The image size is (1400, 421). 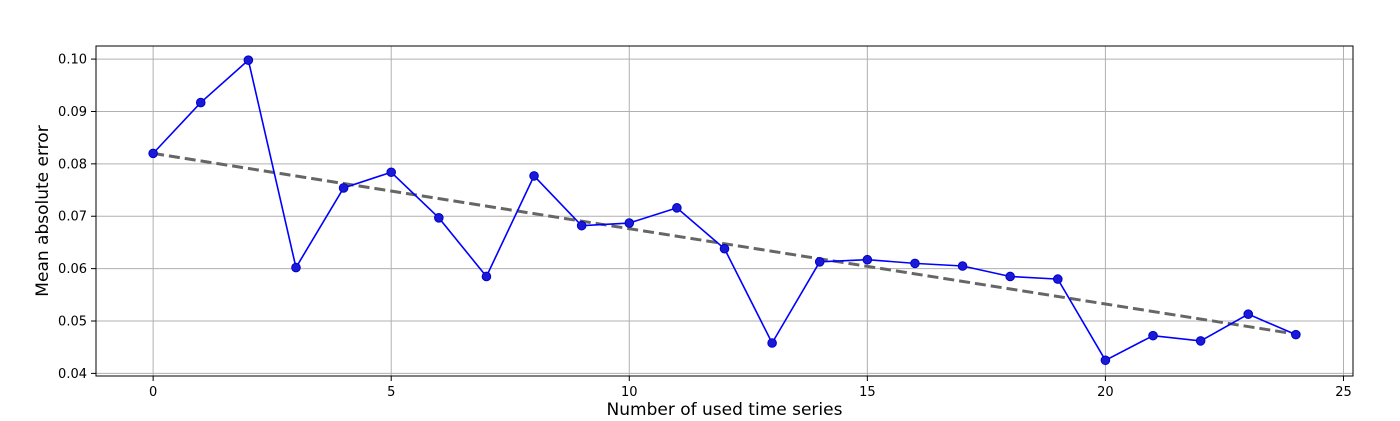 I want to click on y-tick-label: 0.04, so click(x=72, y=374).